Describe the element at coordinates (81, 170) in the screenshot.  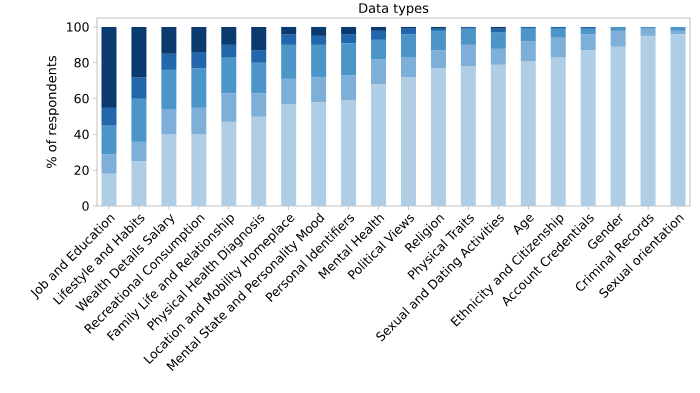
I see `y-tick-label: 20` at that location.